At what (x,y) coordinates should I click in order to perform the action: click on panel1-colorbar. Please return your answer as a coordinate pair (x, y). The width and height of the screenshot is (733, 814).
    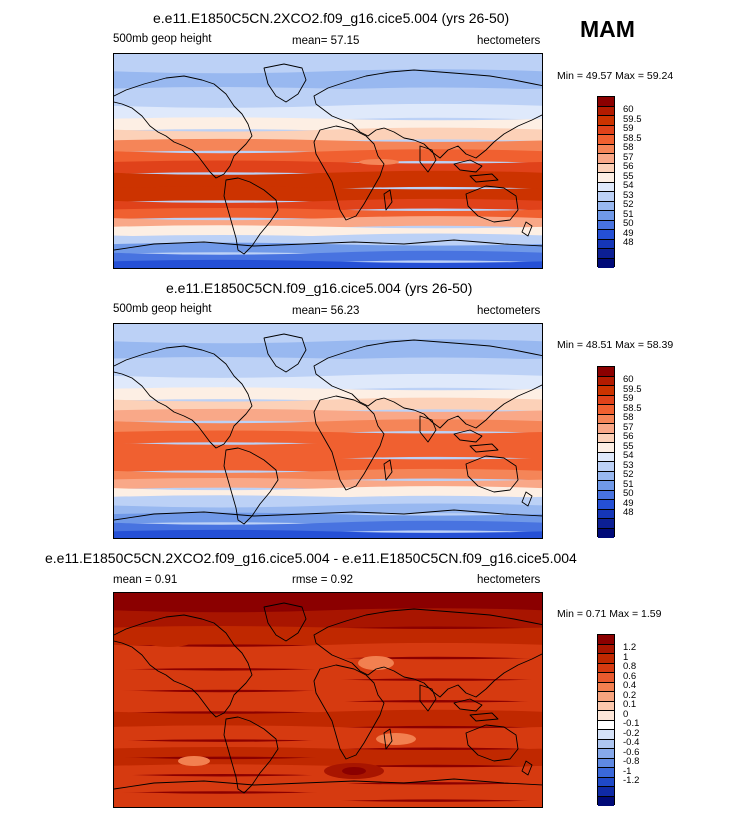
    Looking at the image, I should click on (606, 182).